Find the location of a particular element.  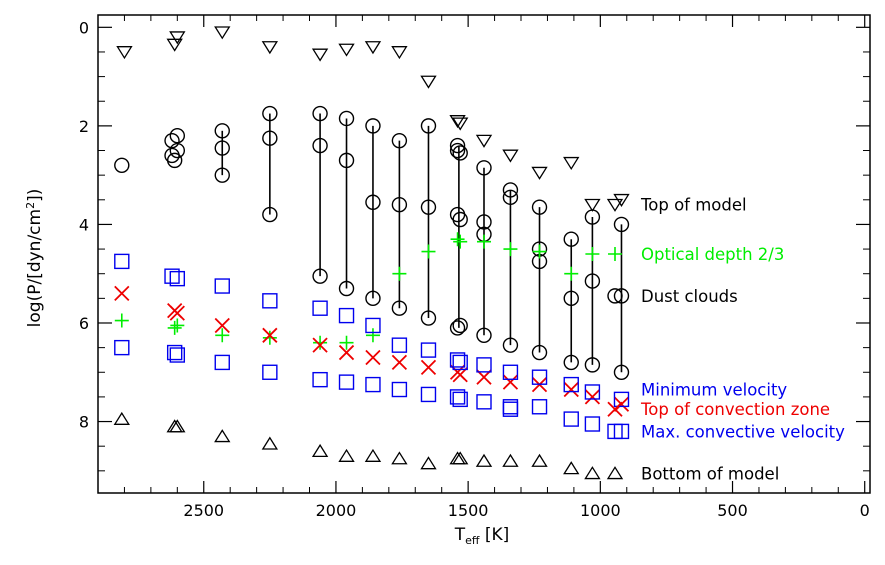

x-tick-label: 2500 is located at coordinates (203, 510).